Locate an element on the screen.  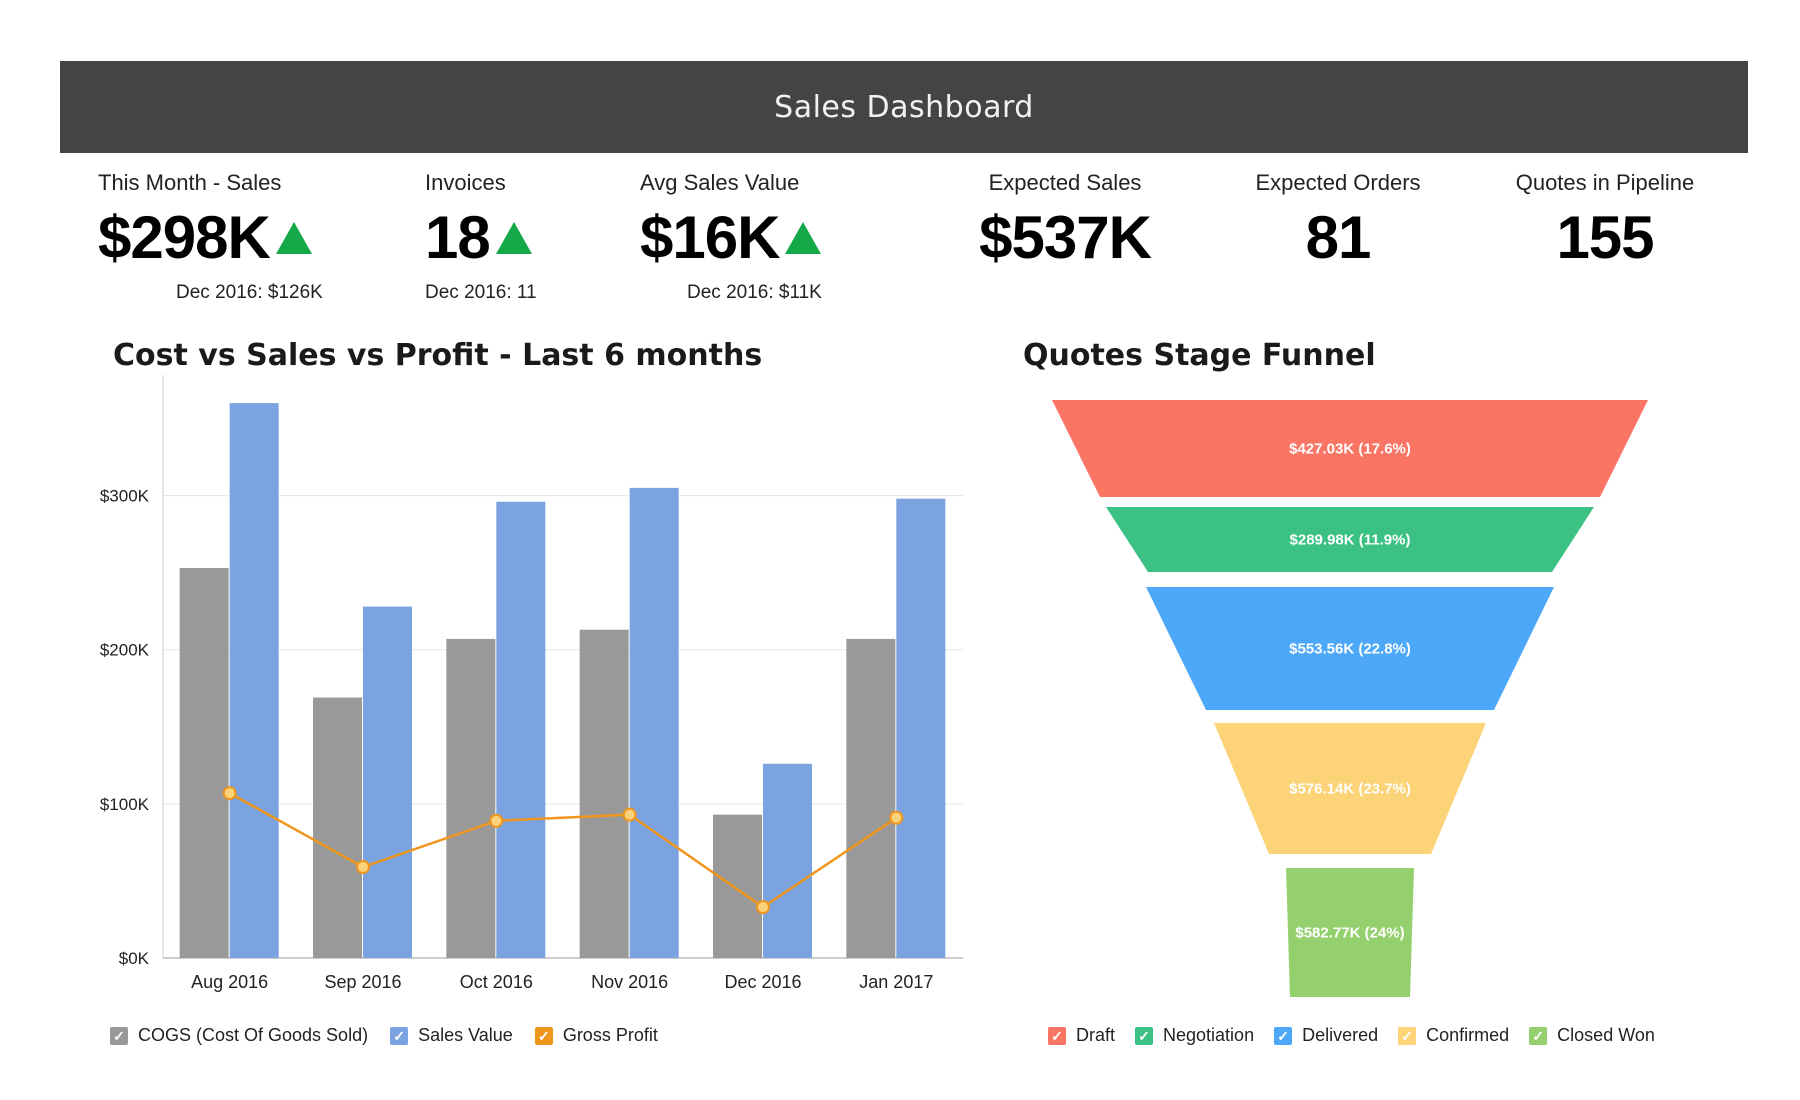
funnel-stage-closed-won is located at coordinates (1350, 932).